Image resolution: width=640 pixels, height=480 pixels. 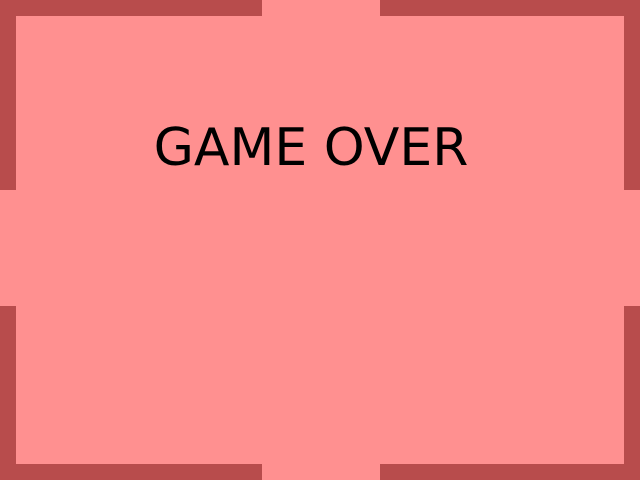 I want to click on game-over-message: GAME OVER, so click(x=311, y=148).